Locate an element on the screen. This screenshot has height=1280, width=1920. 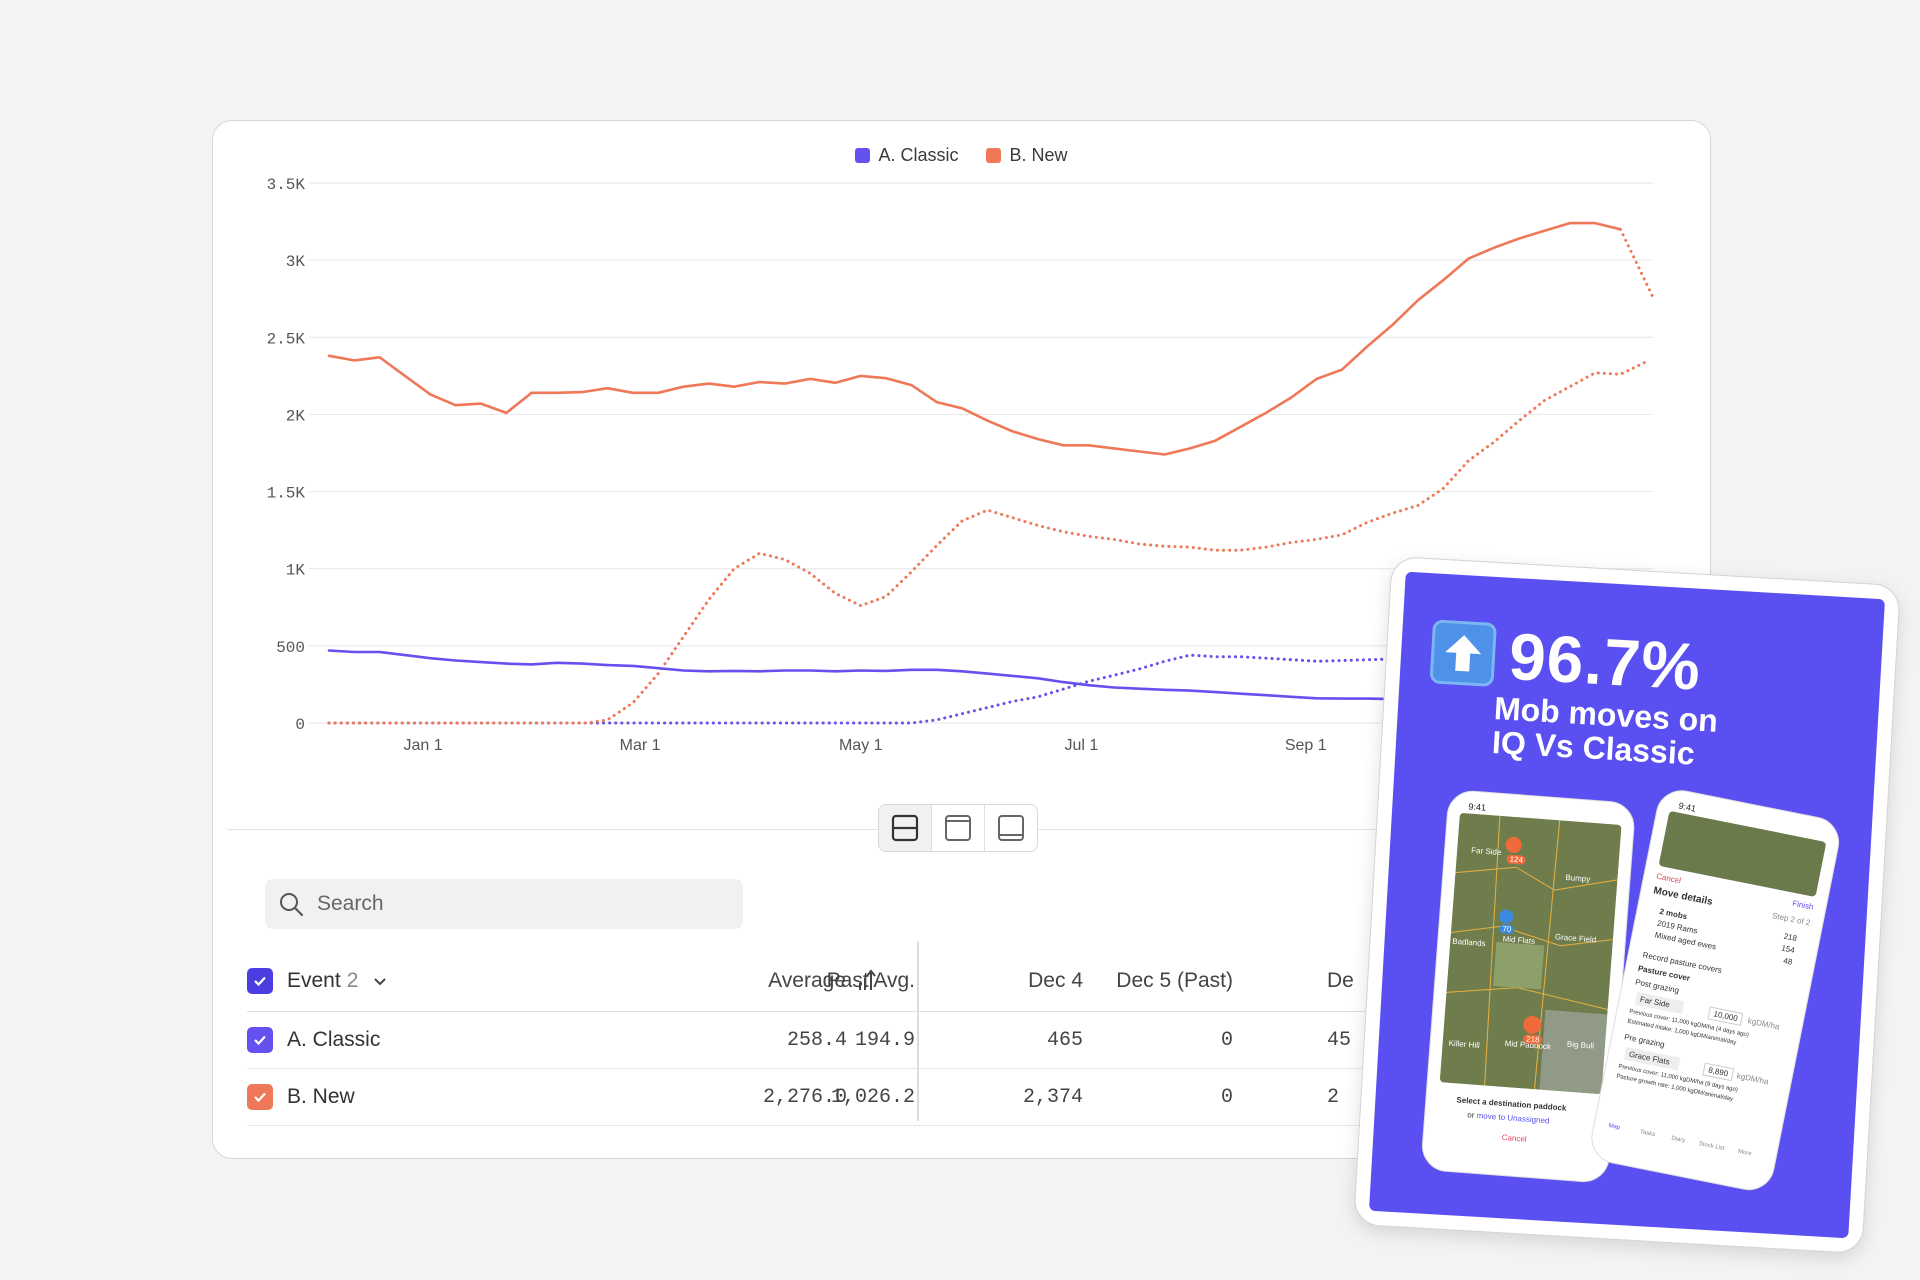
promo-screen: 96.7% Mob moves on IQ Vs Classic 9:41 is located at coordinates (1627, 905).